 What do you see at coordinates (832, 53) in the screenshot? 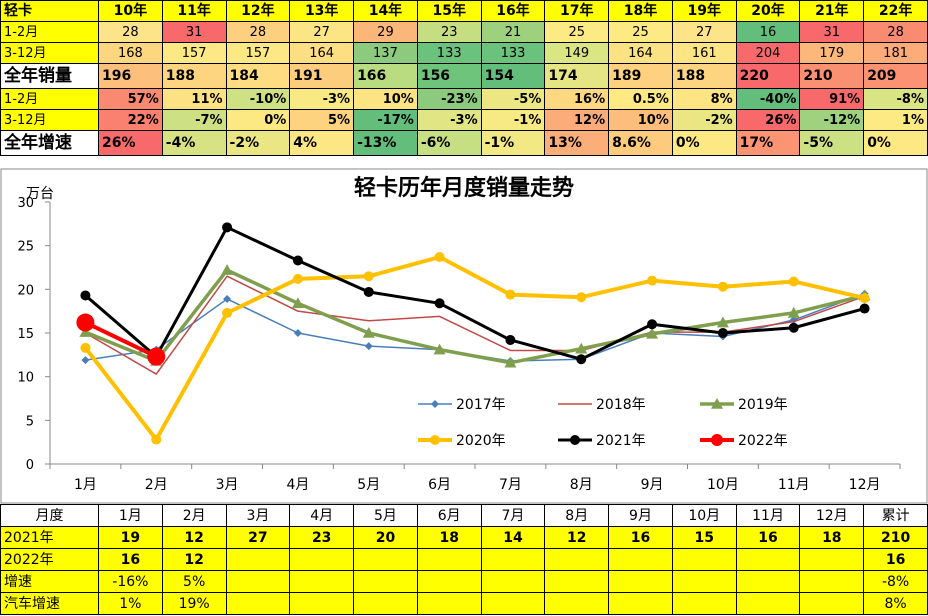
I see `table-cell: 179` at bounding box center [832, 53].